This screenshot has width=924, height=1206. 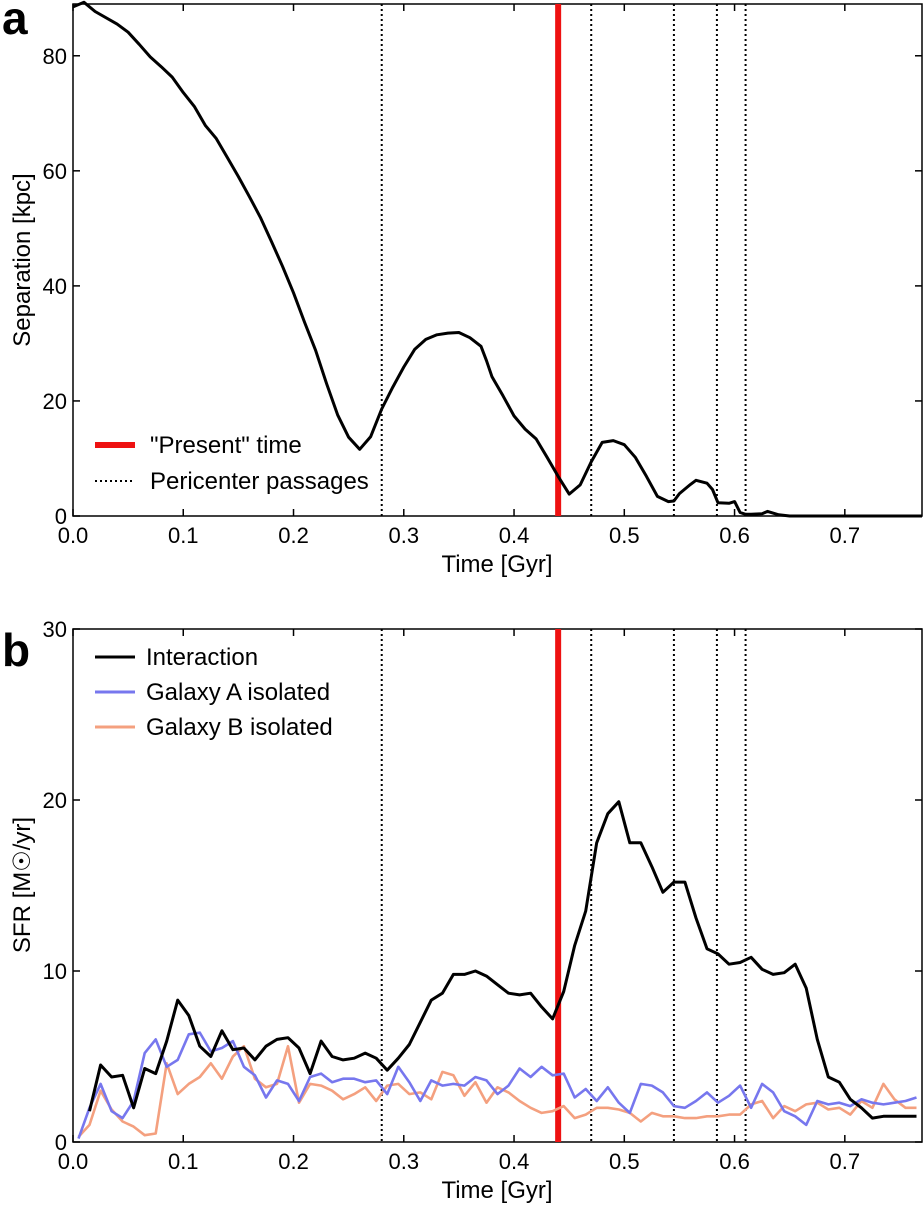 What do you see at coordinates (15, 22) in the screenshot?
I see `panel-a-letter: a` at bounding box center [15, 22].